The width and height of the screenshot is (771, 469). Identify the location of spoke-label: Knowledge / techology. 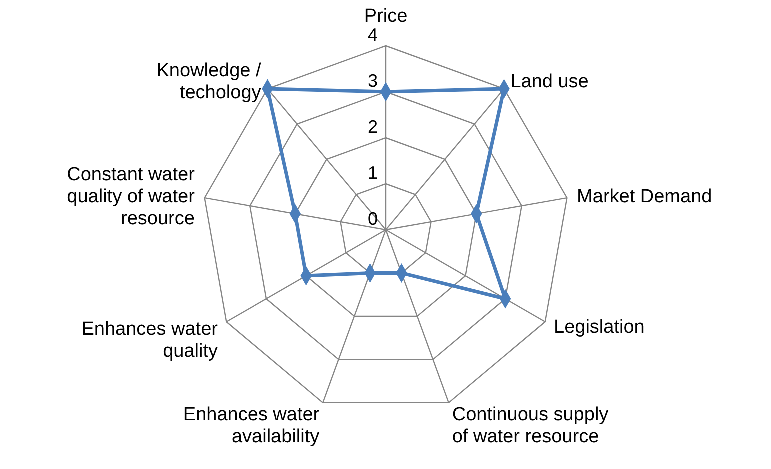
(209, 82).